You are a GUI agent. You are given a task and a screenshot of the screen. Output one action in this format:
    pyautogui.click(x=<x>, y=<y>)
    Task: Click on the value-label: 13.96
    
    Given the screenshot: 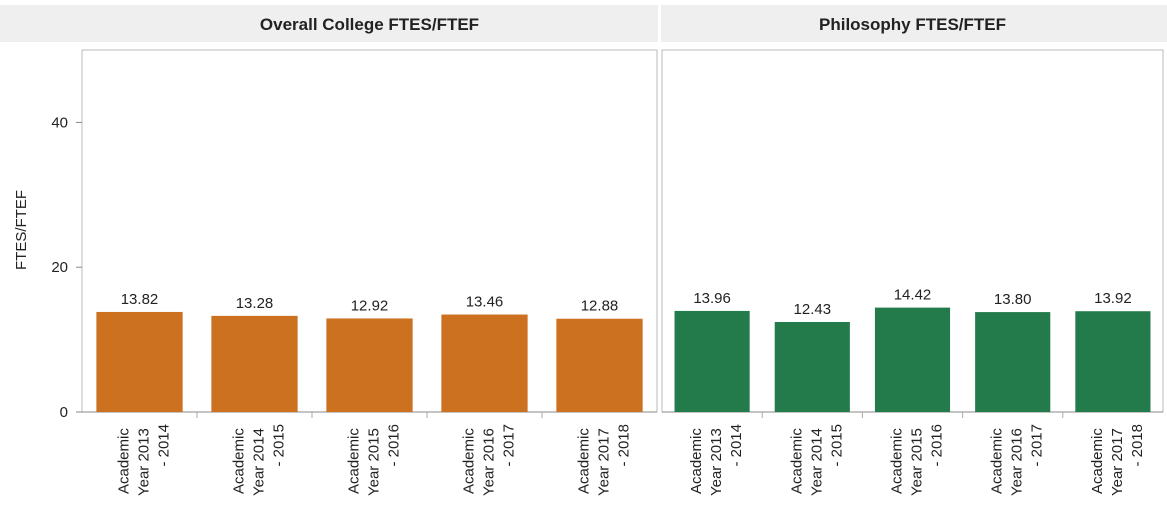 What is the action you would take?
    pyautogui.click(x=712, y=298)
    